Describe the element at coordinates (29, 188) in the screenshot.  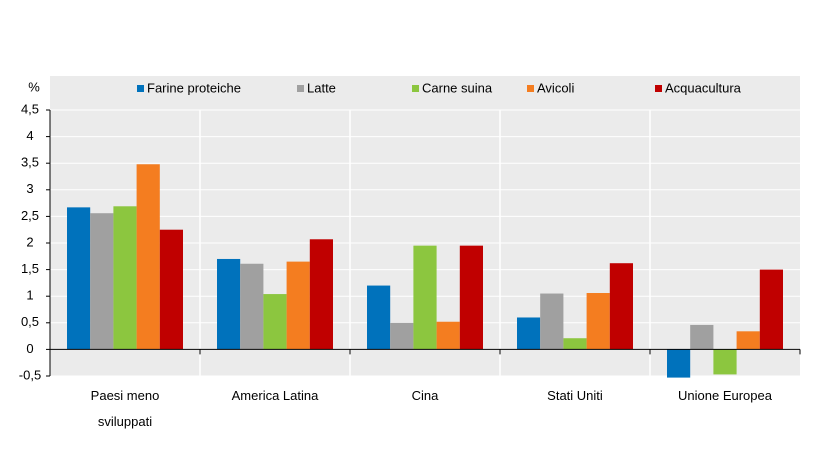
I see `y-tick-label: 3` at that location.